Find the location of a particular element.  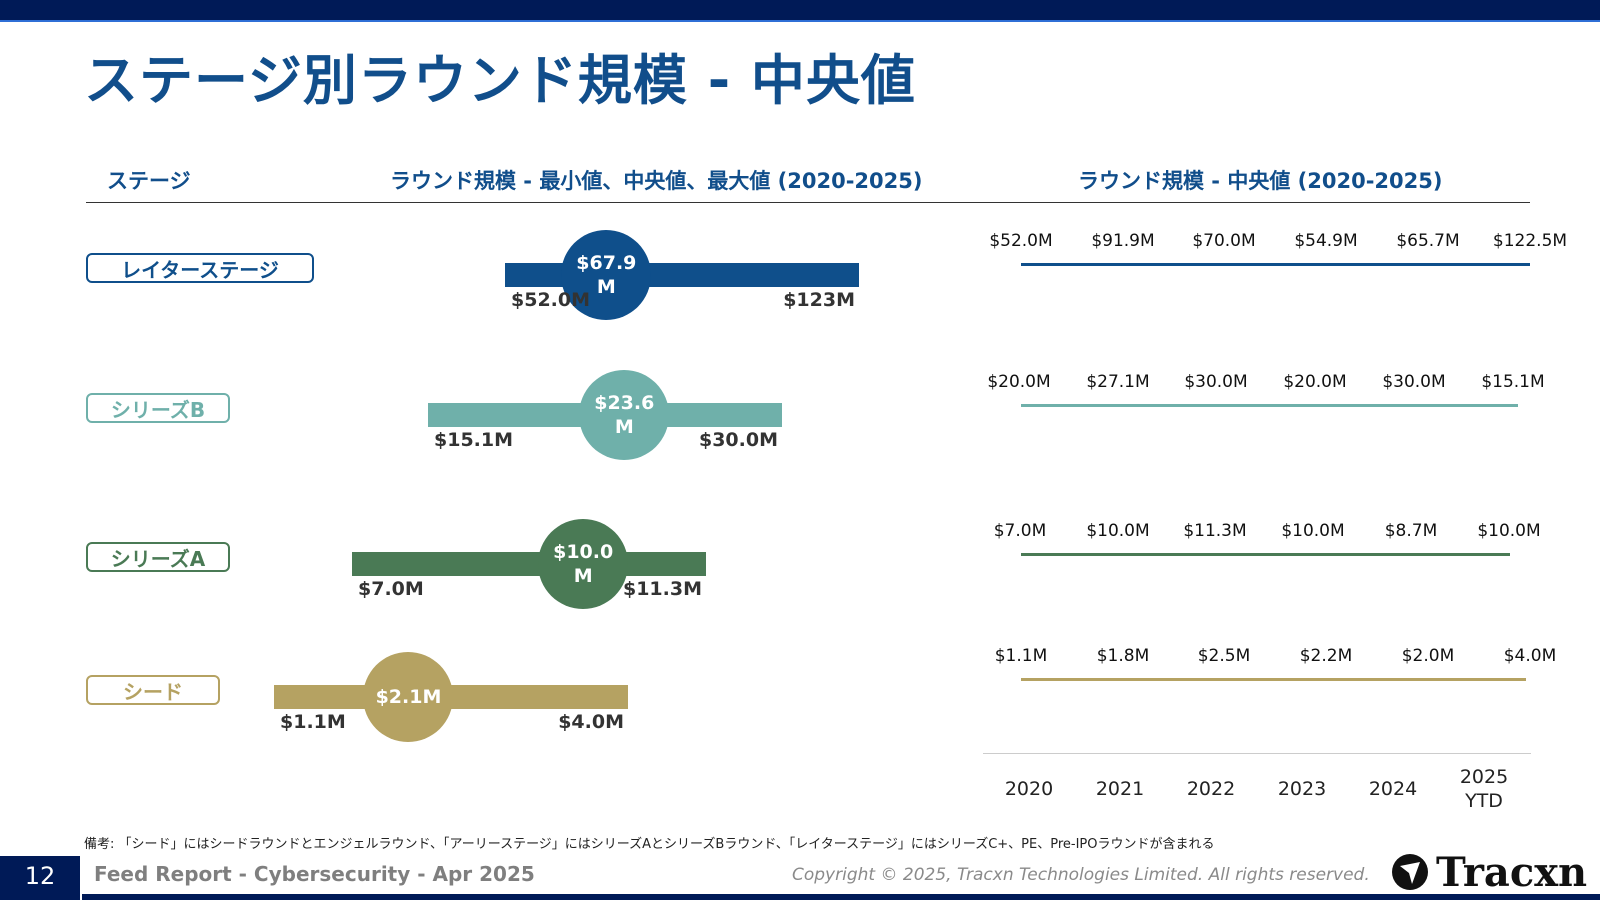

trend-value-label: $70.0M is located at coordinates (1224, 241).